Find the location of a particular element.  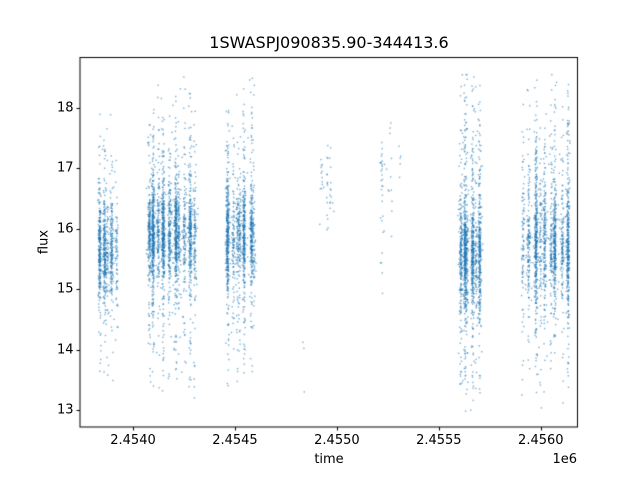

y-tick-label: 14 is located at coordinates (65, 350).